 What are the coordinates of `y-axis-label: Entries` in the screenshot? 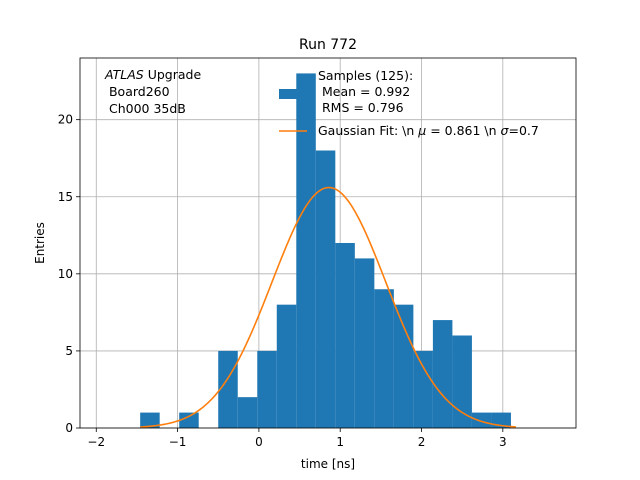 It's located at (40, 243).